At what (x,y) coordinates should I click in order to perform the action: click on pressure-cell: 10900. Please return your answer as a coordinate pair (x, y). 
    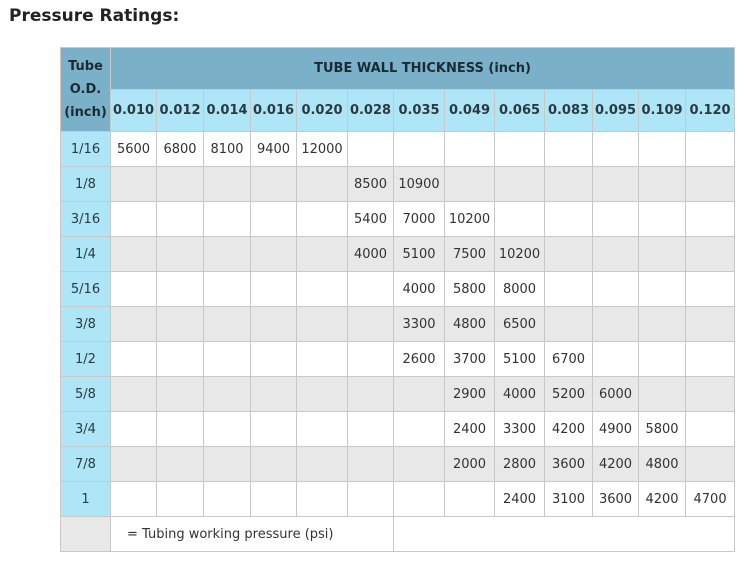
    Looking at the image, I should click on (419, 184).